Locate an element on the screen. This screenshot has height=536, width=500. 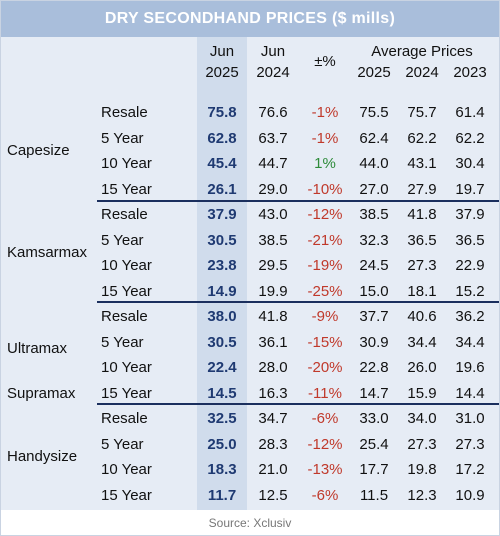
avg-2024-cell: 75.7 is located at coordinates (422, 112).